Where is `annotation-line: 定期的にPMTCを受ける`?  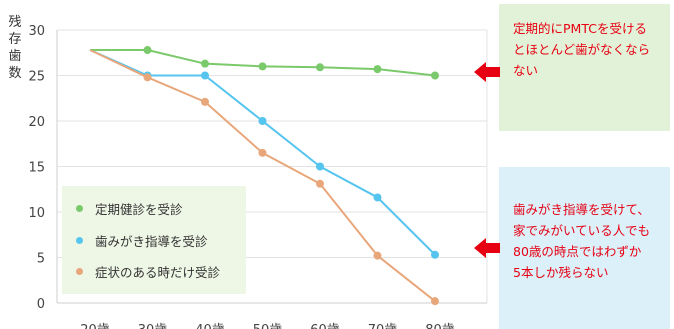 annotation-line: 定期的にPMTCを受ける is located at coordinates (580, 28).